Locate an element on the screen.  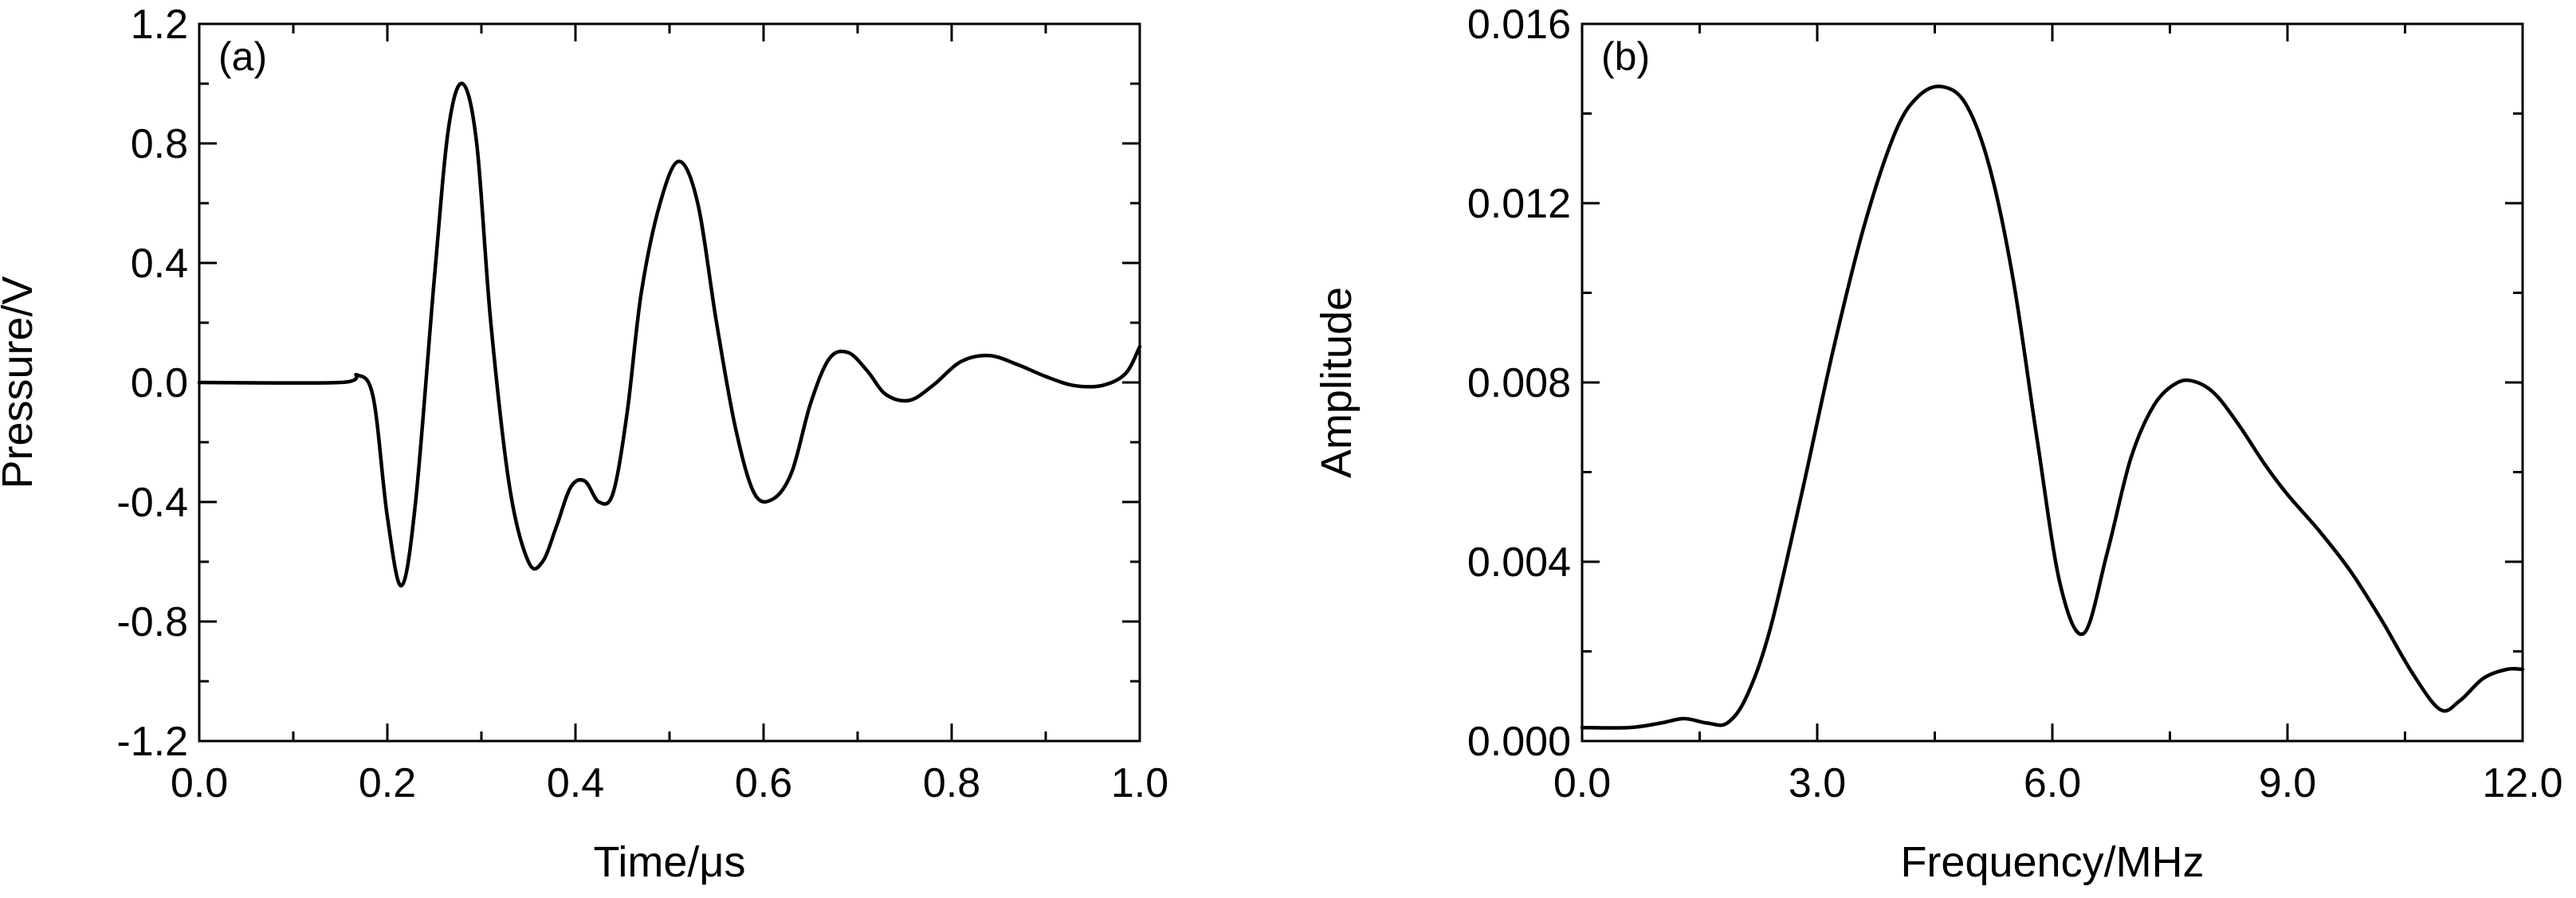
panel-a-y-tick-label: -0.8 is located at coordinates (152, 622).